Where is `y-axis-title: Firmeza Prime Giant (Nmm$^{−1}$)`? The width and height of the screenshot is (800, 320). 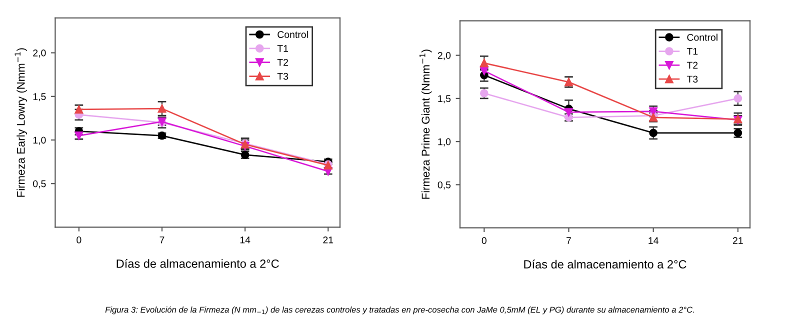 y-axis-title: Firmeza Prime Giant (Nmm$^{−1}$) is located at coordinates (426, 124).